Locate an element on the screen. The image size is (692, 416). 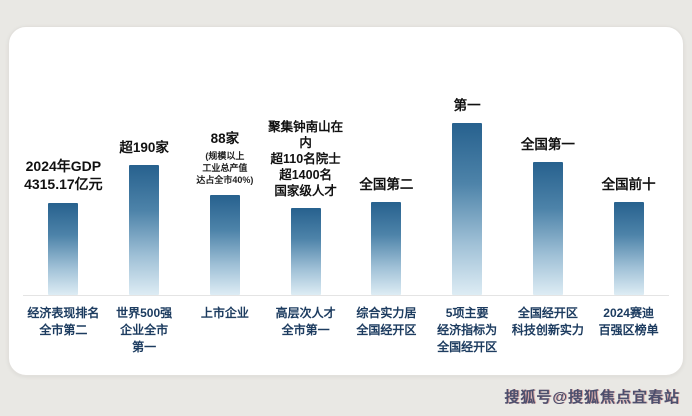
bar-annotation: 全国第二 is located at coordinates (386, 184).